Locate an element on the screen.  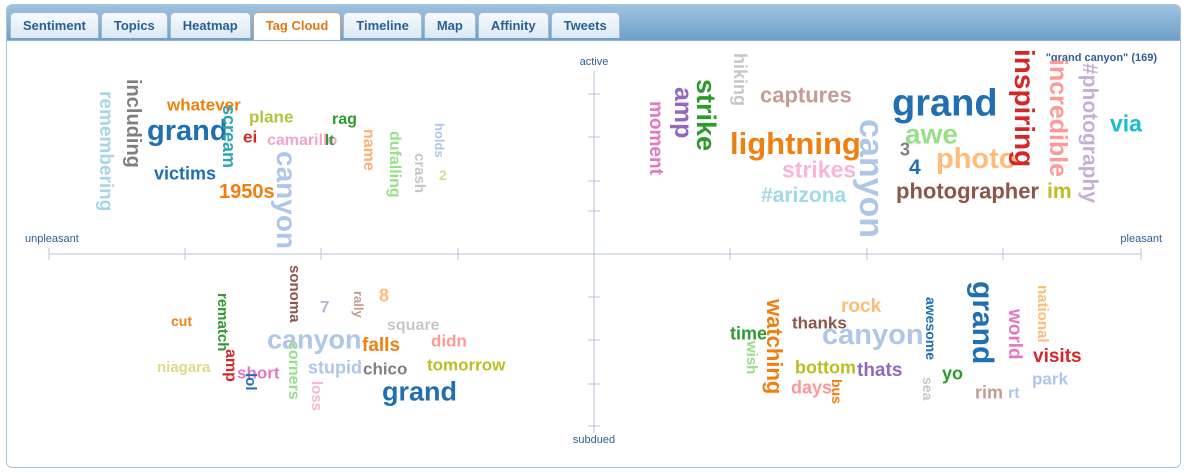
tab-sentiment: Sentiment is located at coordinates (54, 25).